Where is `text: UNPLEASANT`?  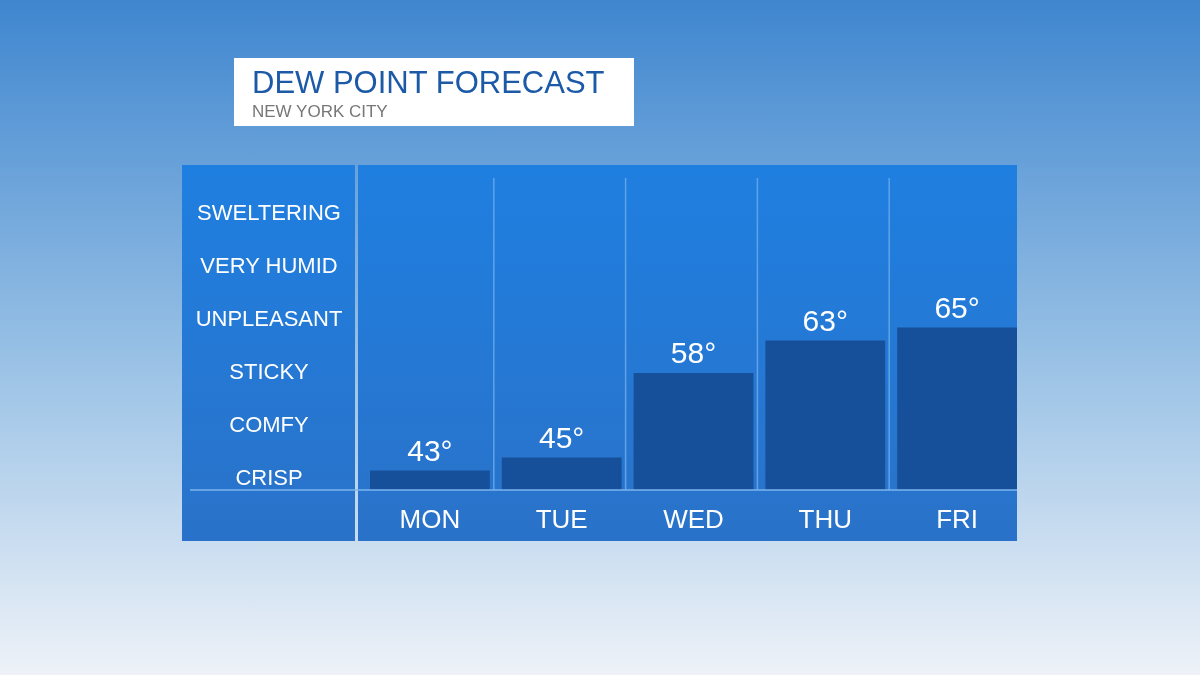
text: UNPLEASANT is located at coordinates (269, 318).